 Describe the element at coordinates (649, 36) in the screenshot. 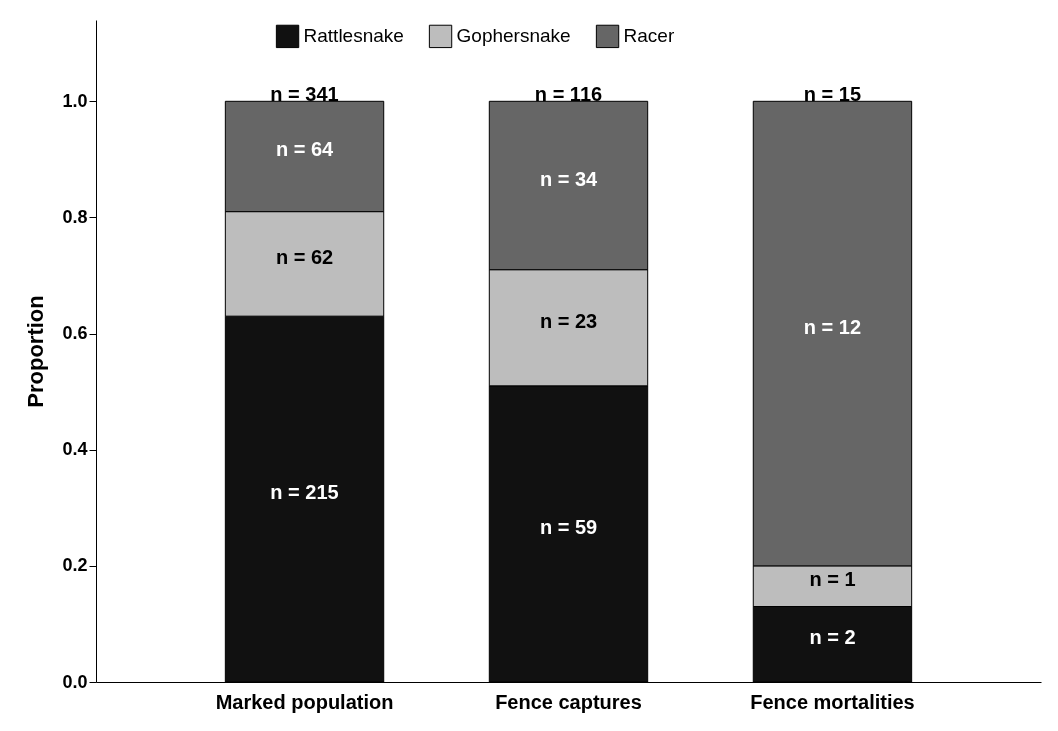

I see `legend-label: Racer` at that location.